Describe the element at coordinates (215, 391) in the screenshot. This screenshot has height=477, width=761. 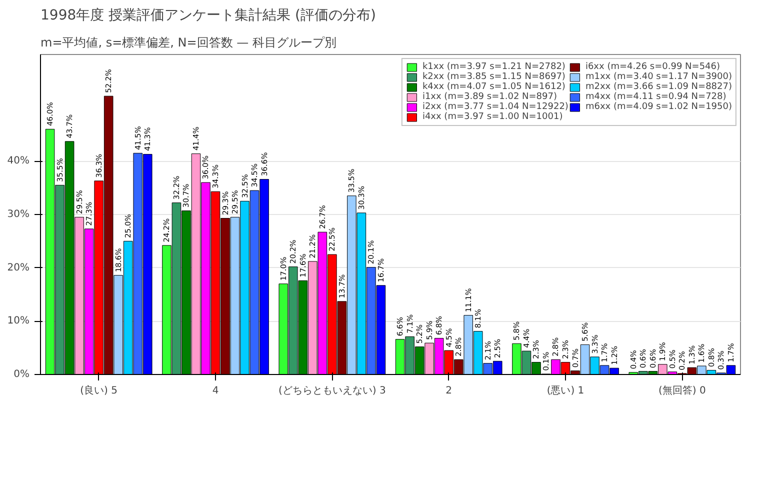
I see `x-tick-label: 4` at that location.